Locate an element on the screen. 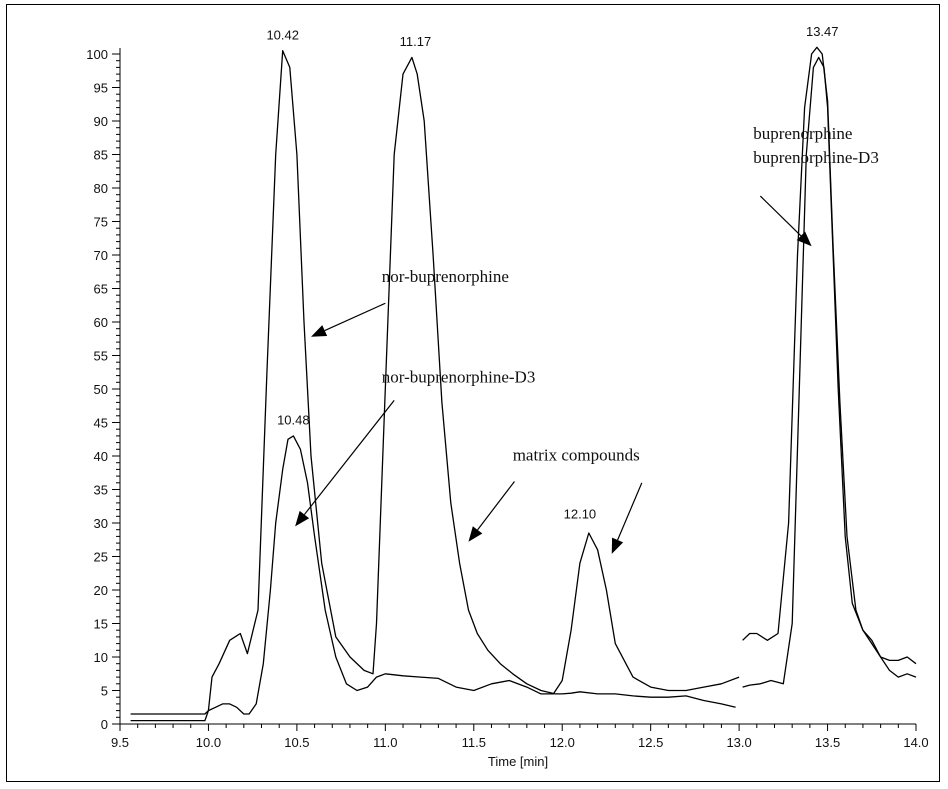 Image resolution: width=948 pixels, height=789 pixels. y-tick-label: 50 is located at coordinates (101, 389).